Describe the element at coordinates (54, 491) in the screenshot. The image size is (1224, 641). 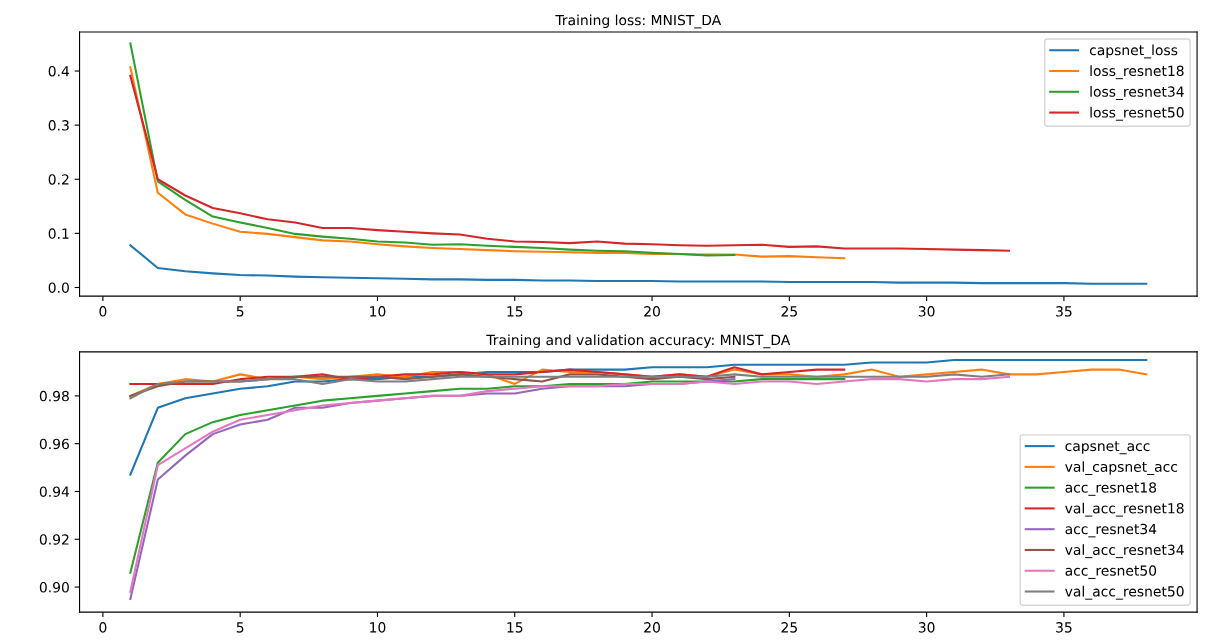
I see `y-tick-label: 0.94` at that location.